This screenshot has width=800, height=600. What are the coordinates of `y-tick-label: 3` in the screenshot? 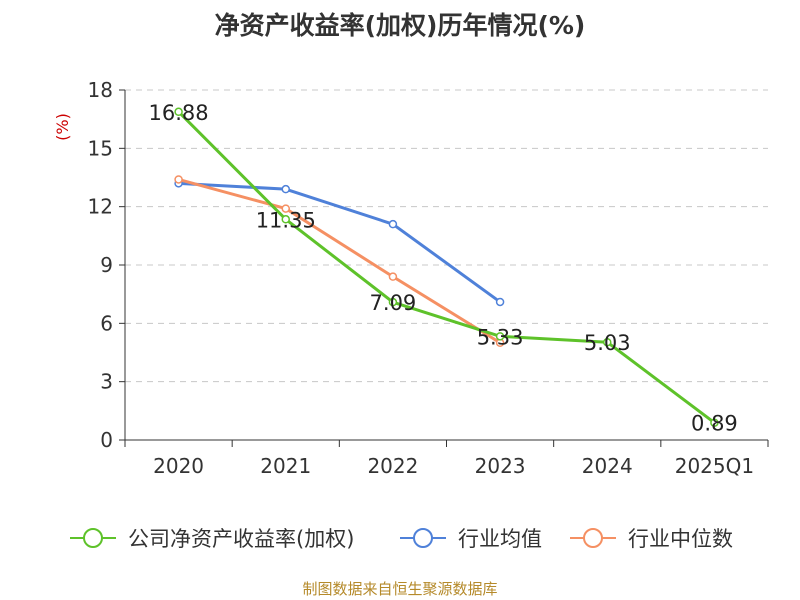 It's located at (106, 382).